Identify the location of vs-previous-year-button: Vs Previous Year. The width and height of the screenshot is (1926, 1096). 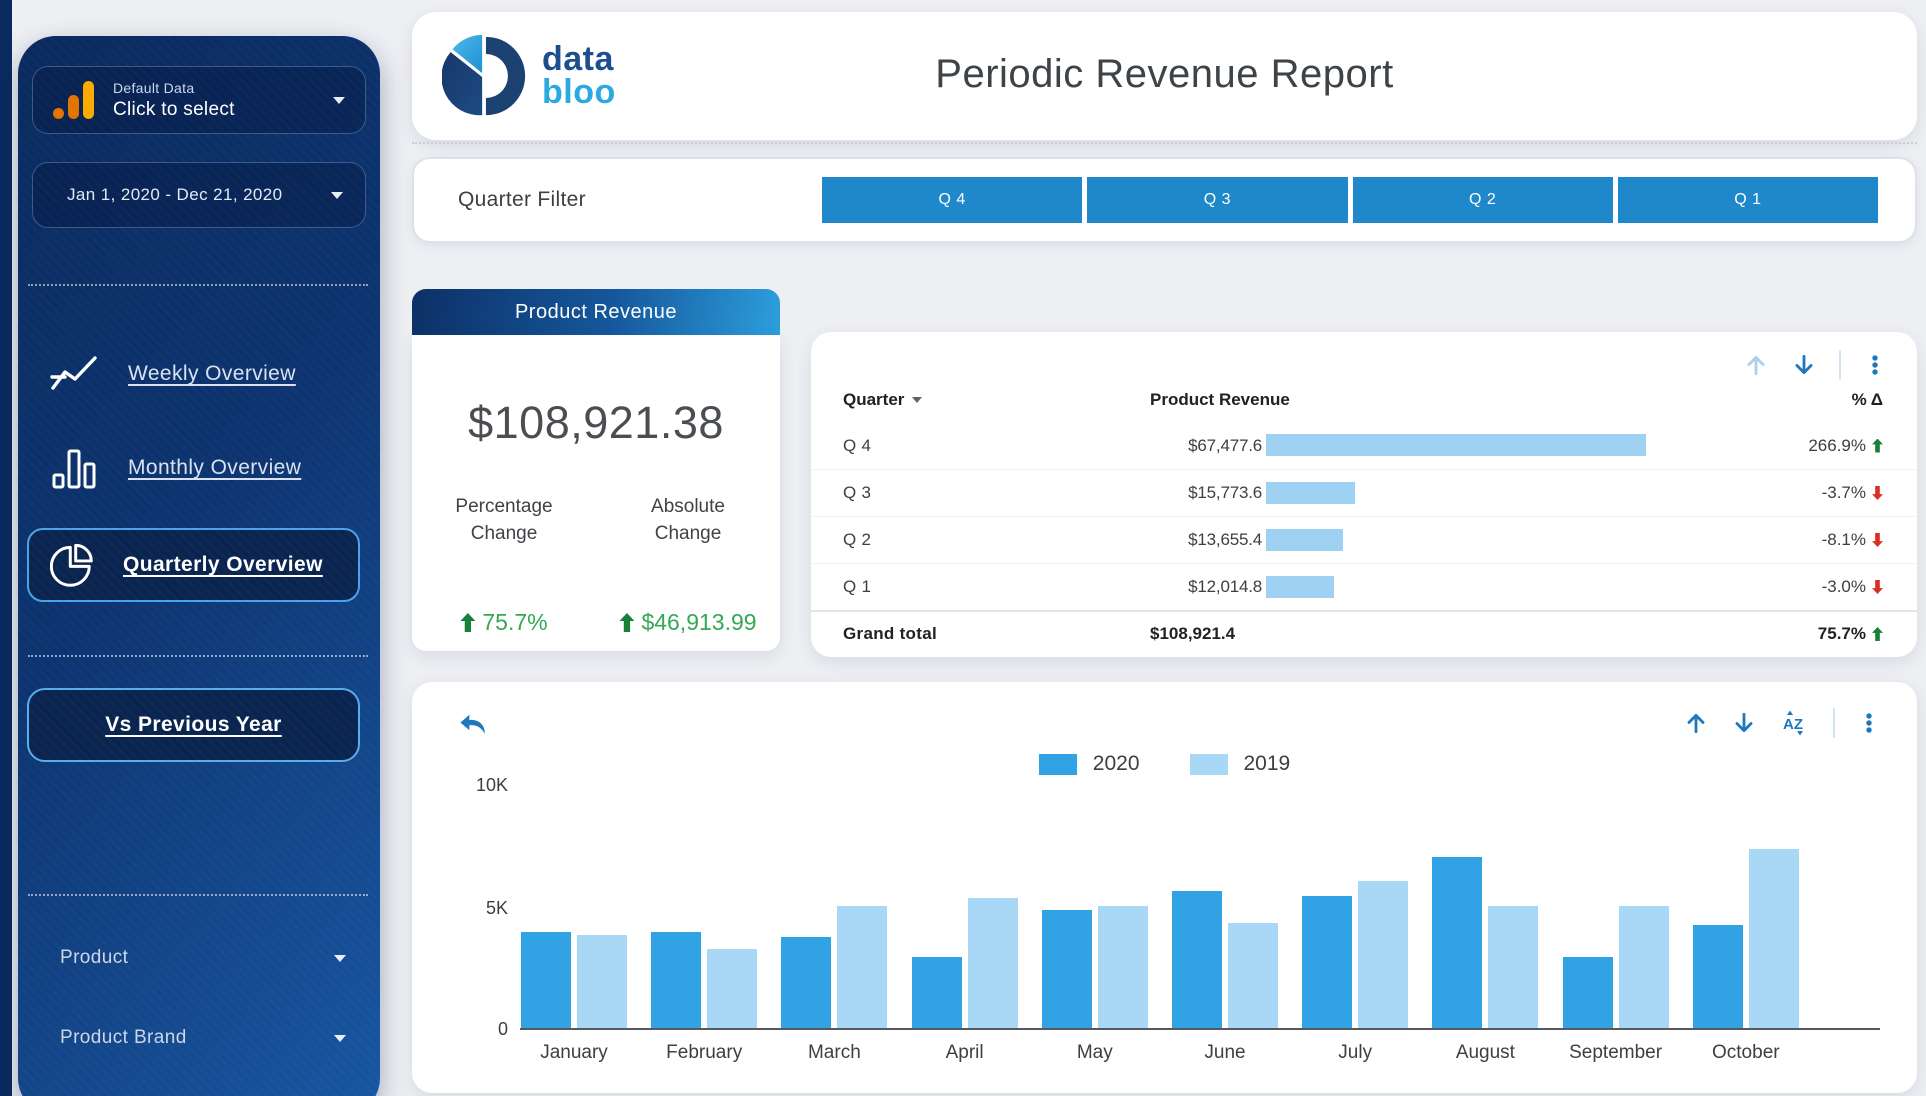
(193, 725).